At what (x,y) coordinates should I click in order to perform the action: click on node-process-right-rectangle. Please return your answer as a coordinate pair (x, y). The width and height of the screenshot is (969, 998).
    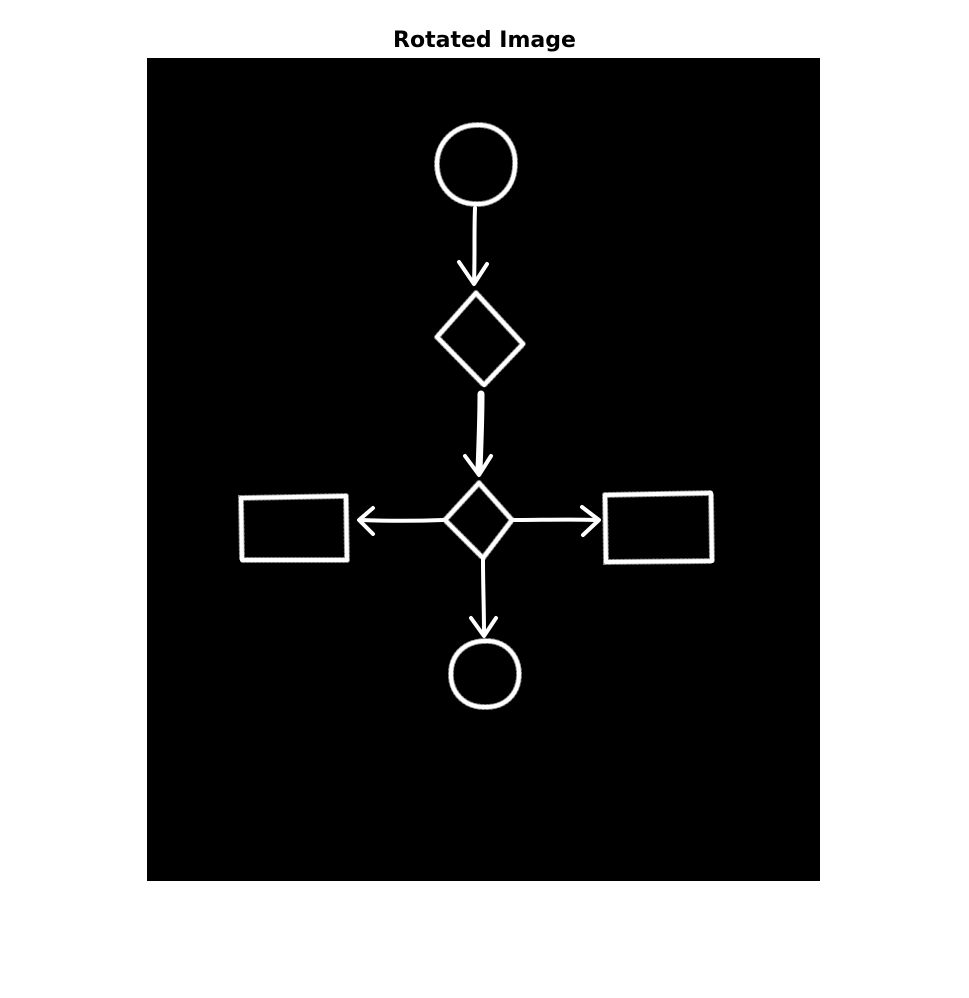
    Looking at the image, I should click on (658, 527).